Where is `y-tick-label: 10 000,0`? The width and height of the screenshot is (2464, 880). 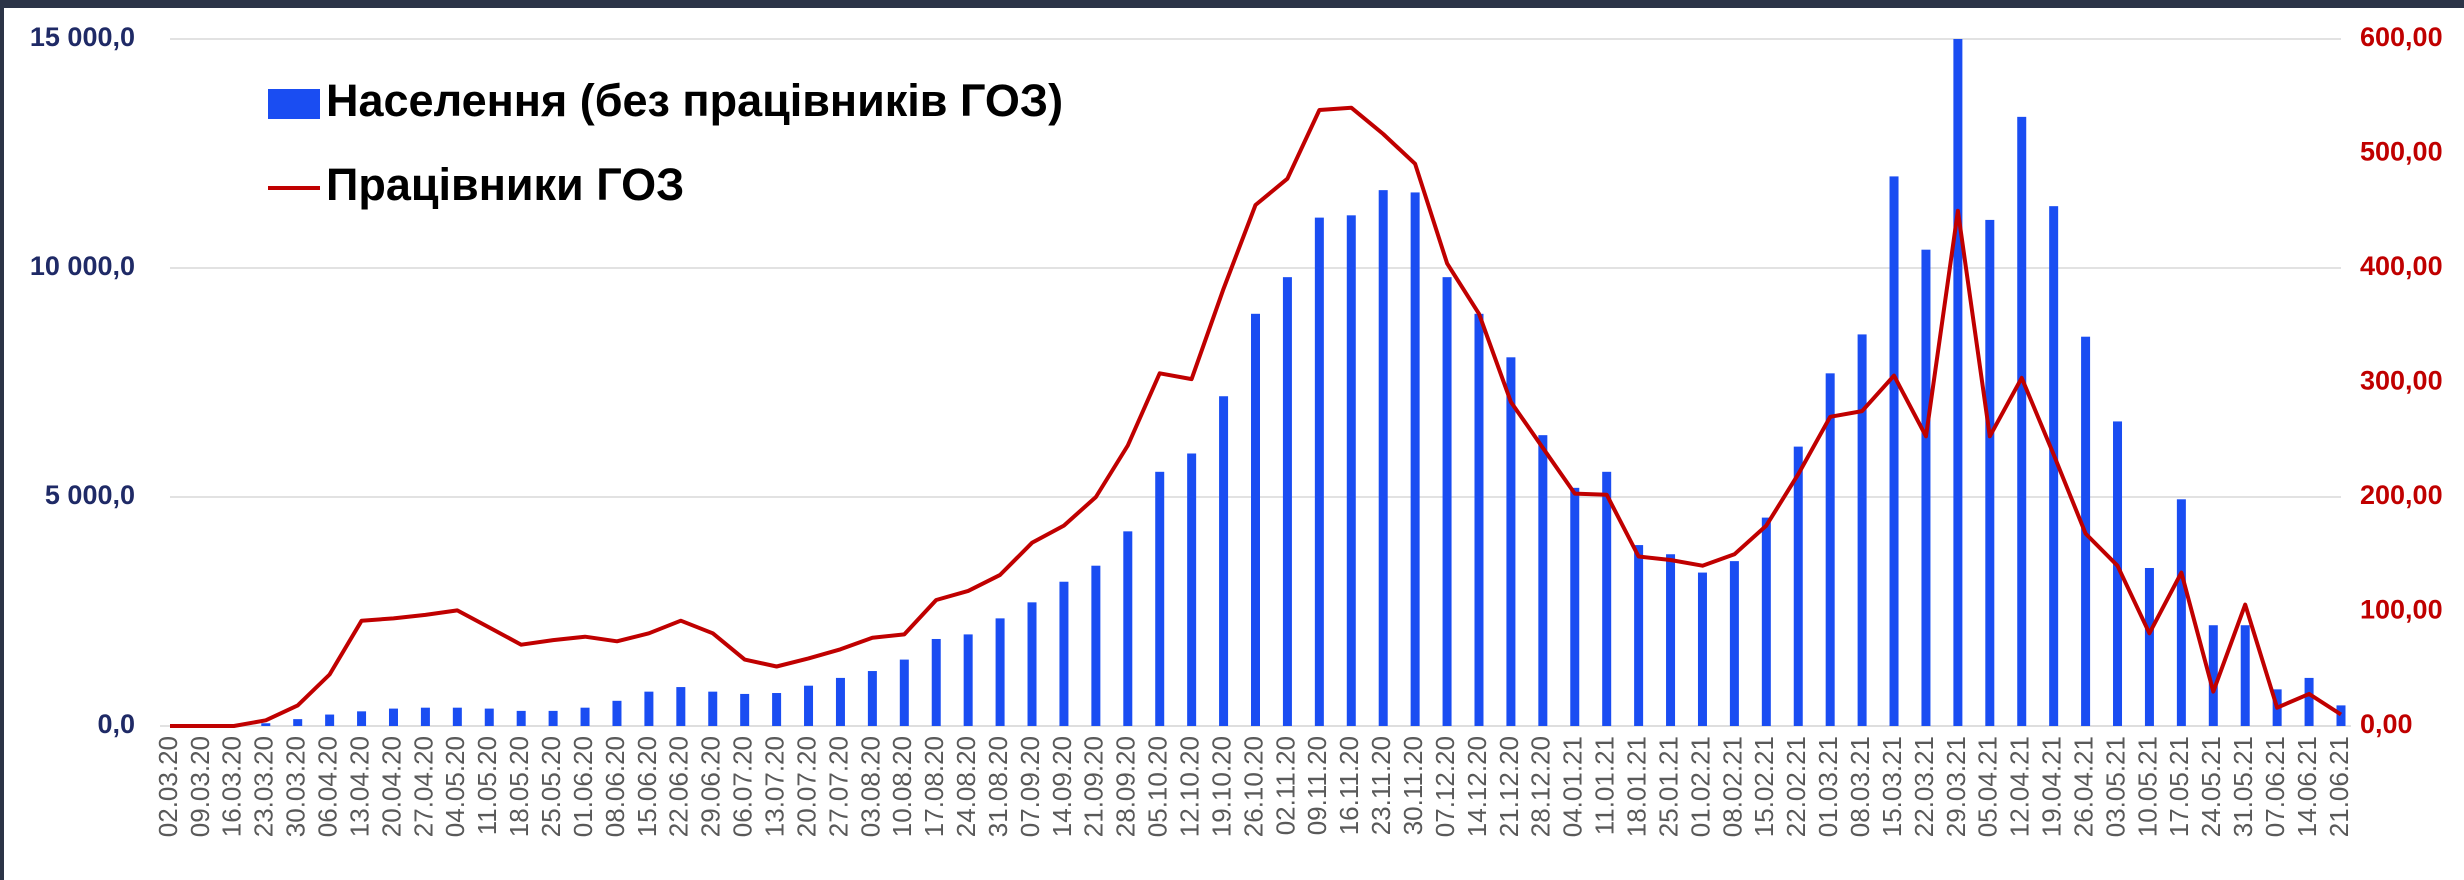 y-tick-label: 10 000,0 is located at coordinates (82, 266).